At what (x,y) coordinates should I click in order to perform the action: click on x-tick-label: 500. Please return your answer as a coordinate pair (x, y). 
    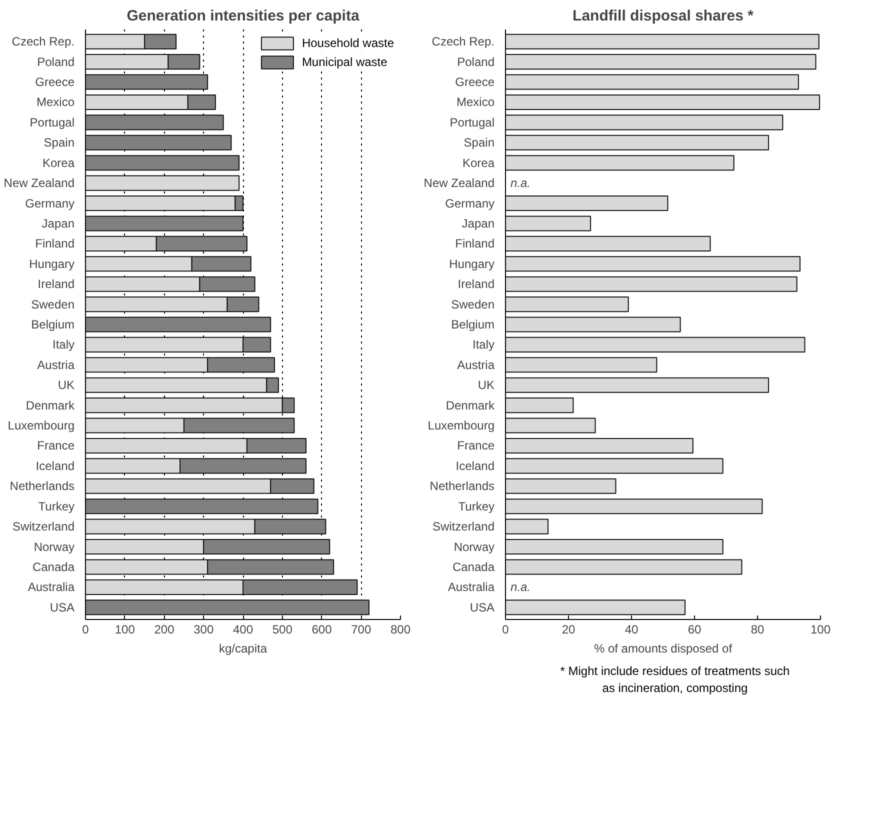
    Looking at the image, I should click on (282, 629).